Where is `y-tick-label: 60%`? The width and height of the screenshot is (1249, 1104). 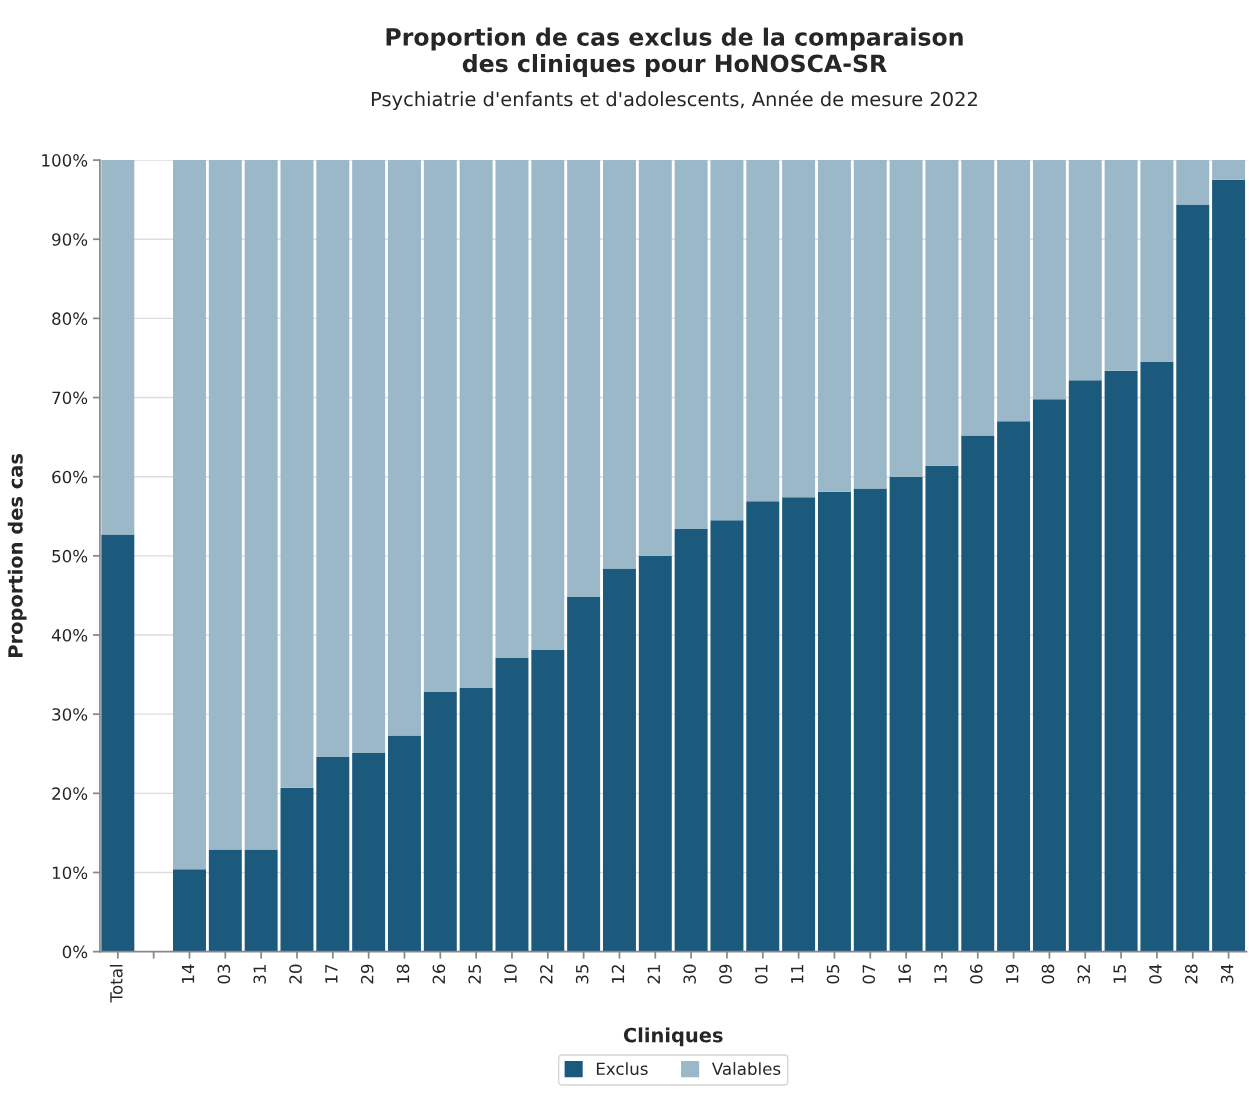 y-tick-label: 60% is located at coordinates (70, 477).